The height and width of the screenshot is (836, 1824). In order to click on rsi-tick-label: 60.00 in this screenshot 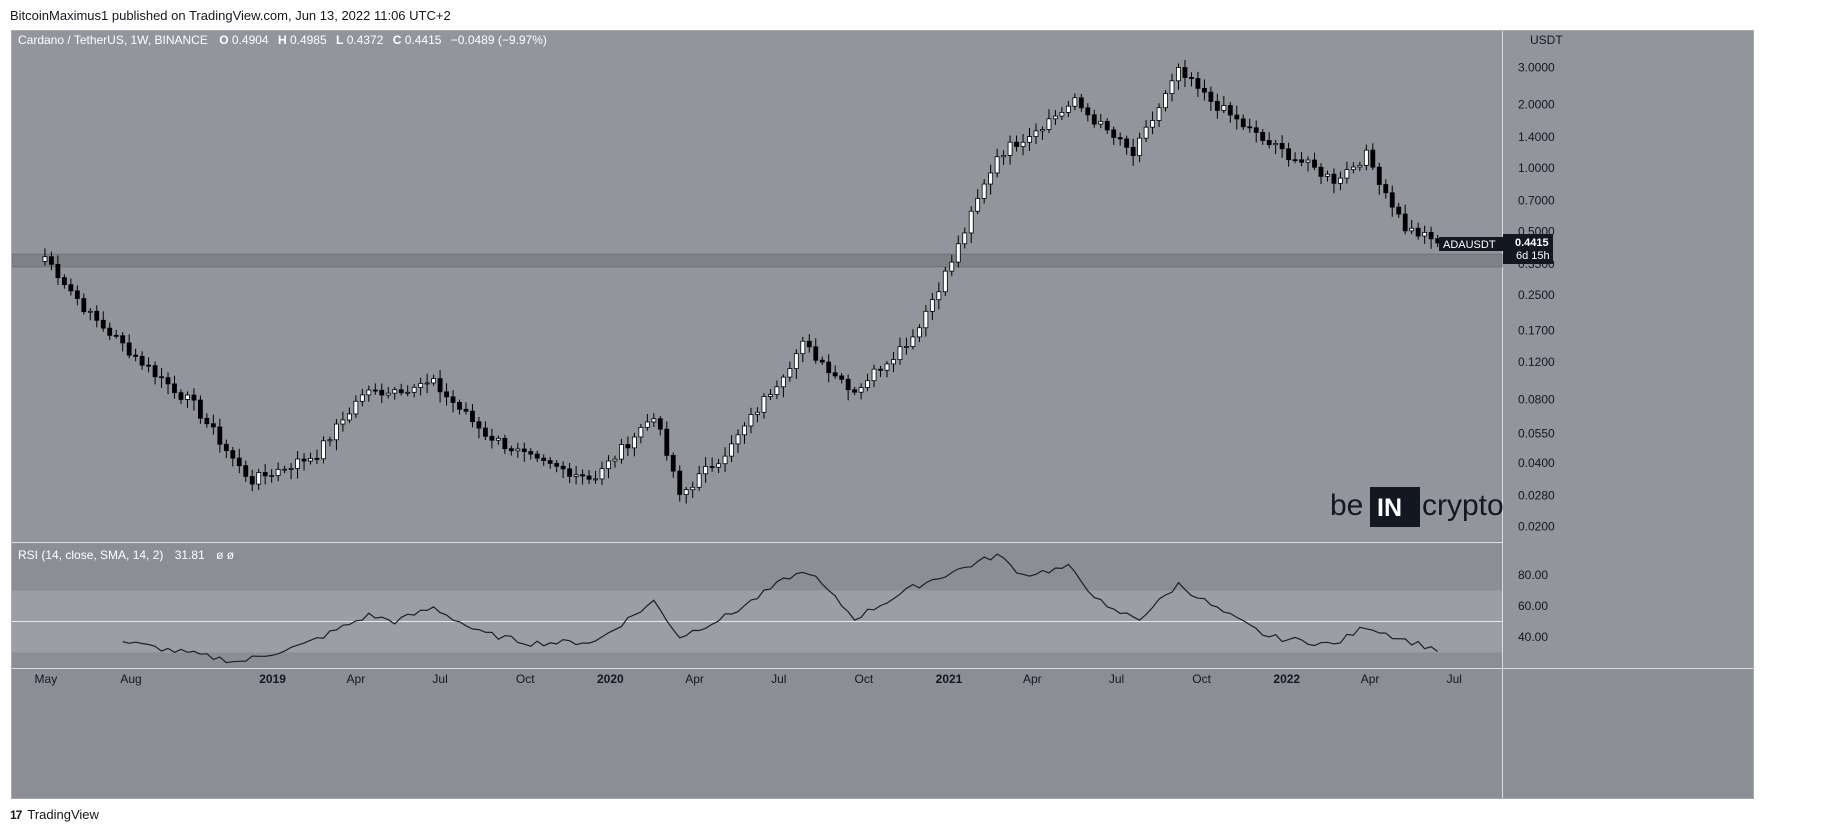, I will do `click(1533, 606)`.